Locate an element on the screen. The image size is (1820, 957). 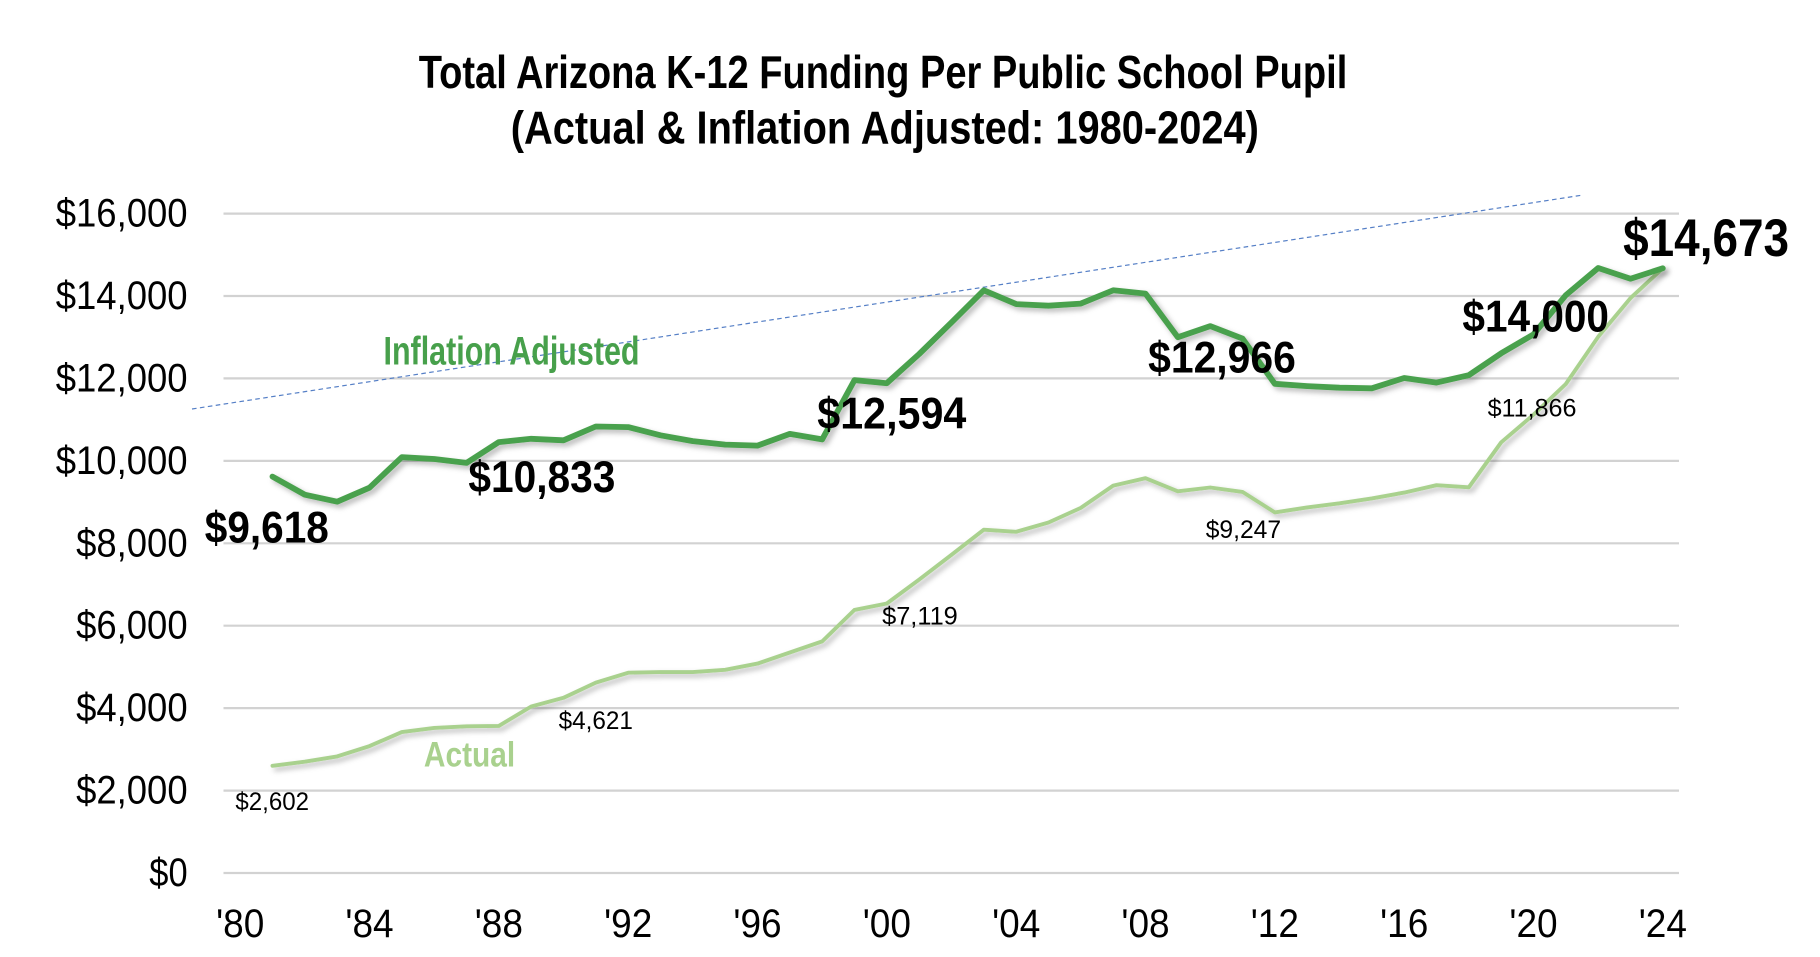
svg-text: '16 is located at coordinates (1404, 924).